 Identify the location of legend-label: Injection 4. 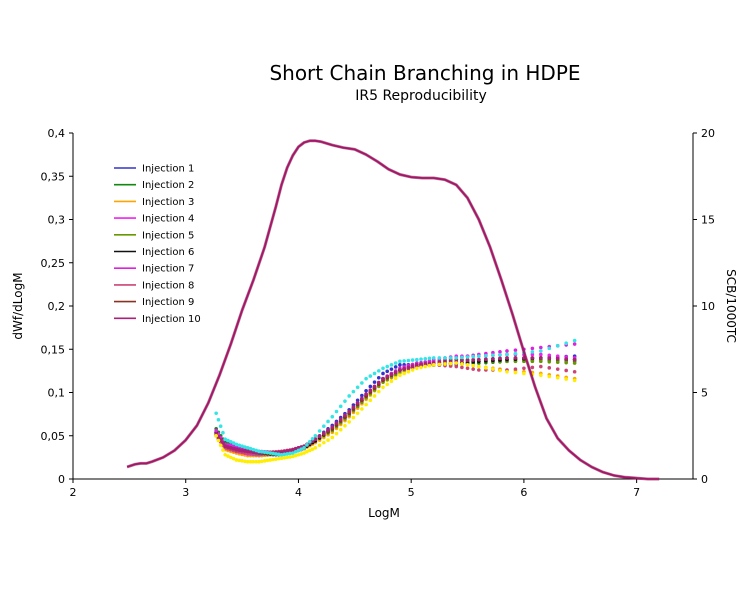
(168, 219).